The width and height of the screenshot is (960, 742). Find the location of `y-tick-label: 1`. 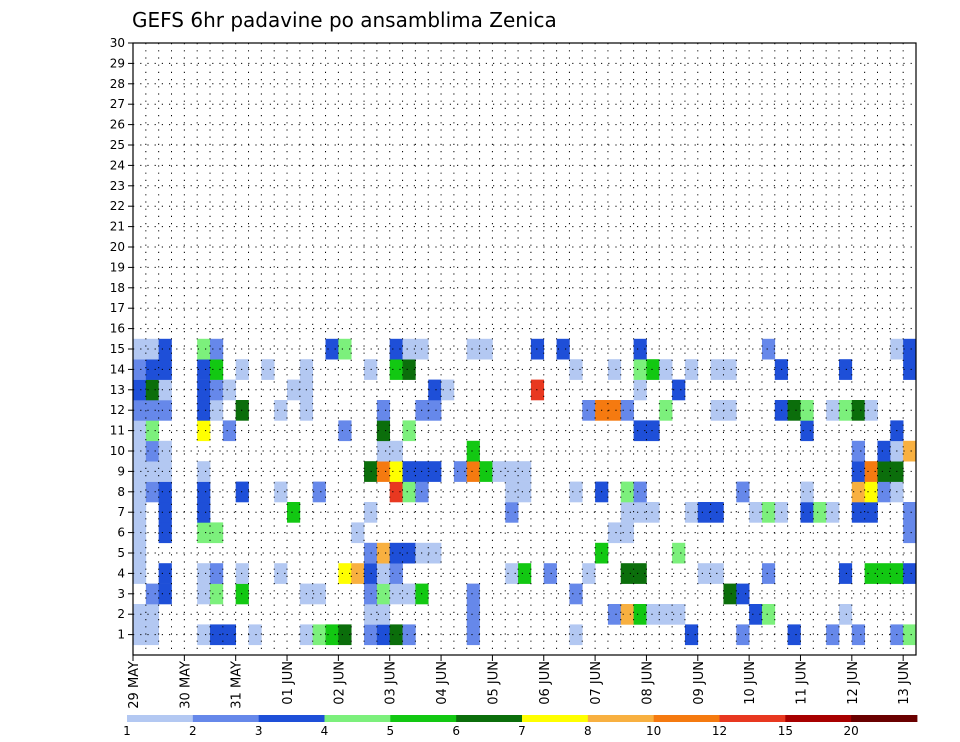

y-tick-label: 1 is located at coordinates (121, 635).